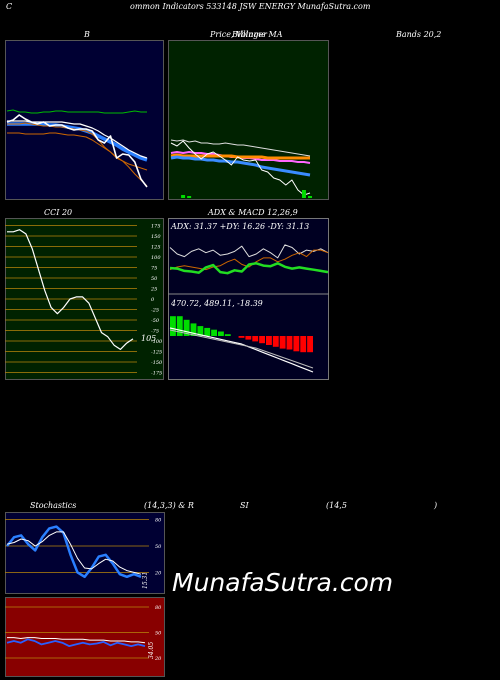 This screenshot has height=680, width=500. What do you see at coordinates (253, 212) in the screenshot?
I see `label-adx: ADX & MACD 12,26,9` at bounding box center [253, 212].